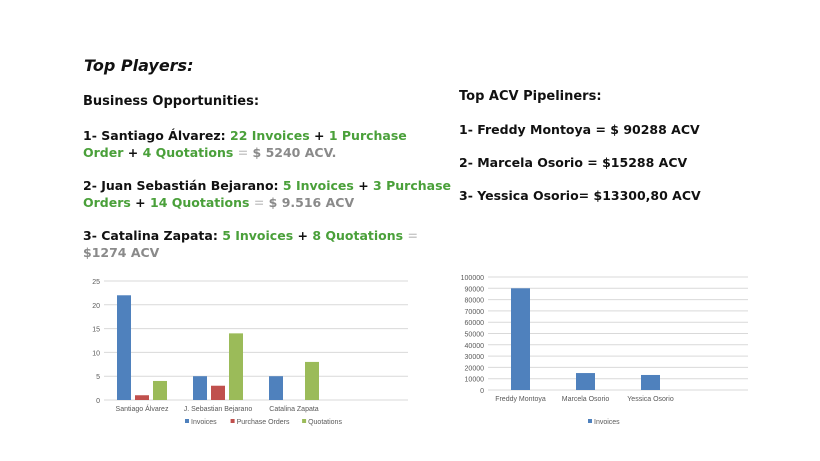 The height and width of the screenshot is (461, 820). Describe the element at coordinates (579, 129) in the screenshot. I see `acv-item-1: 1- Freddy Montoya = $ 90288 ACV` at that location.